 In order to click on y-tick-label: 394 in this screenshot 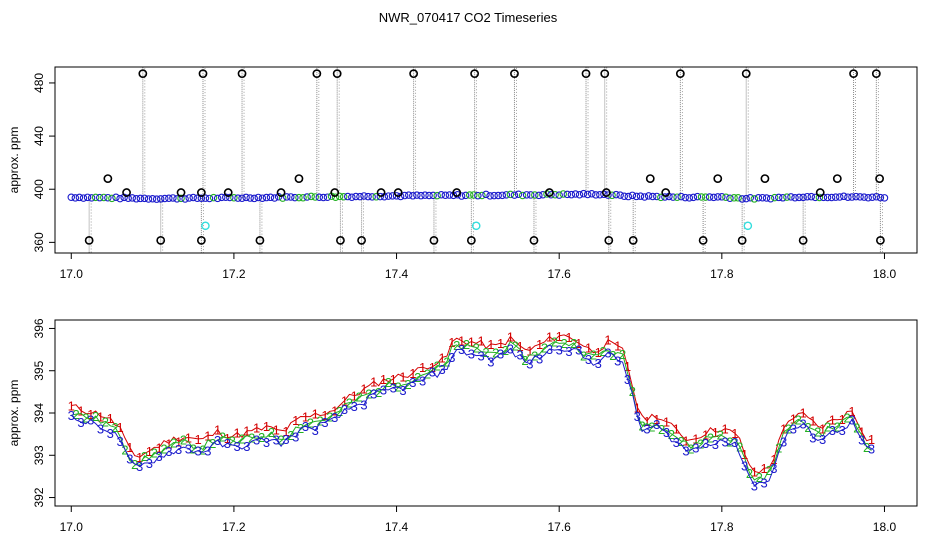, I will do `click(39, 413)`.